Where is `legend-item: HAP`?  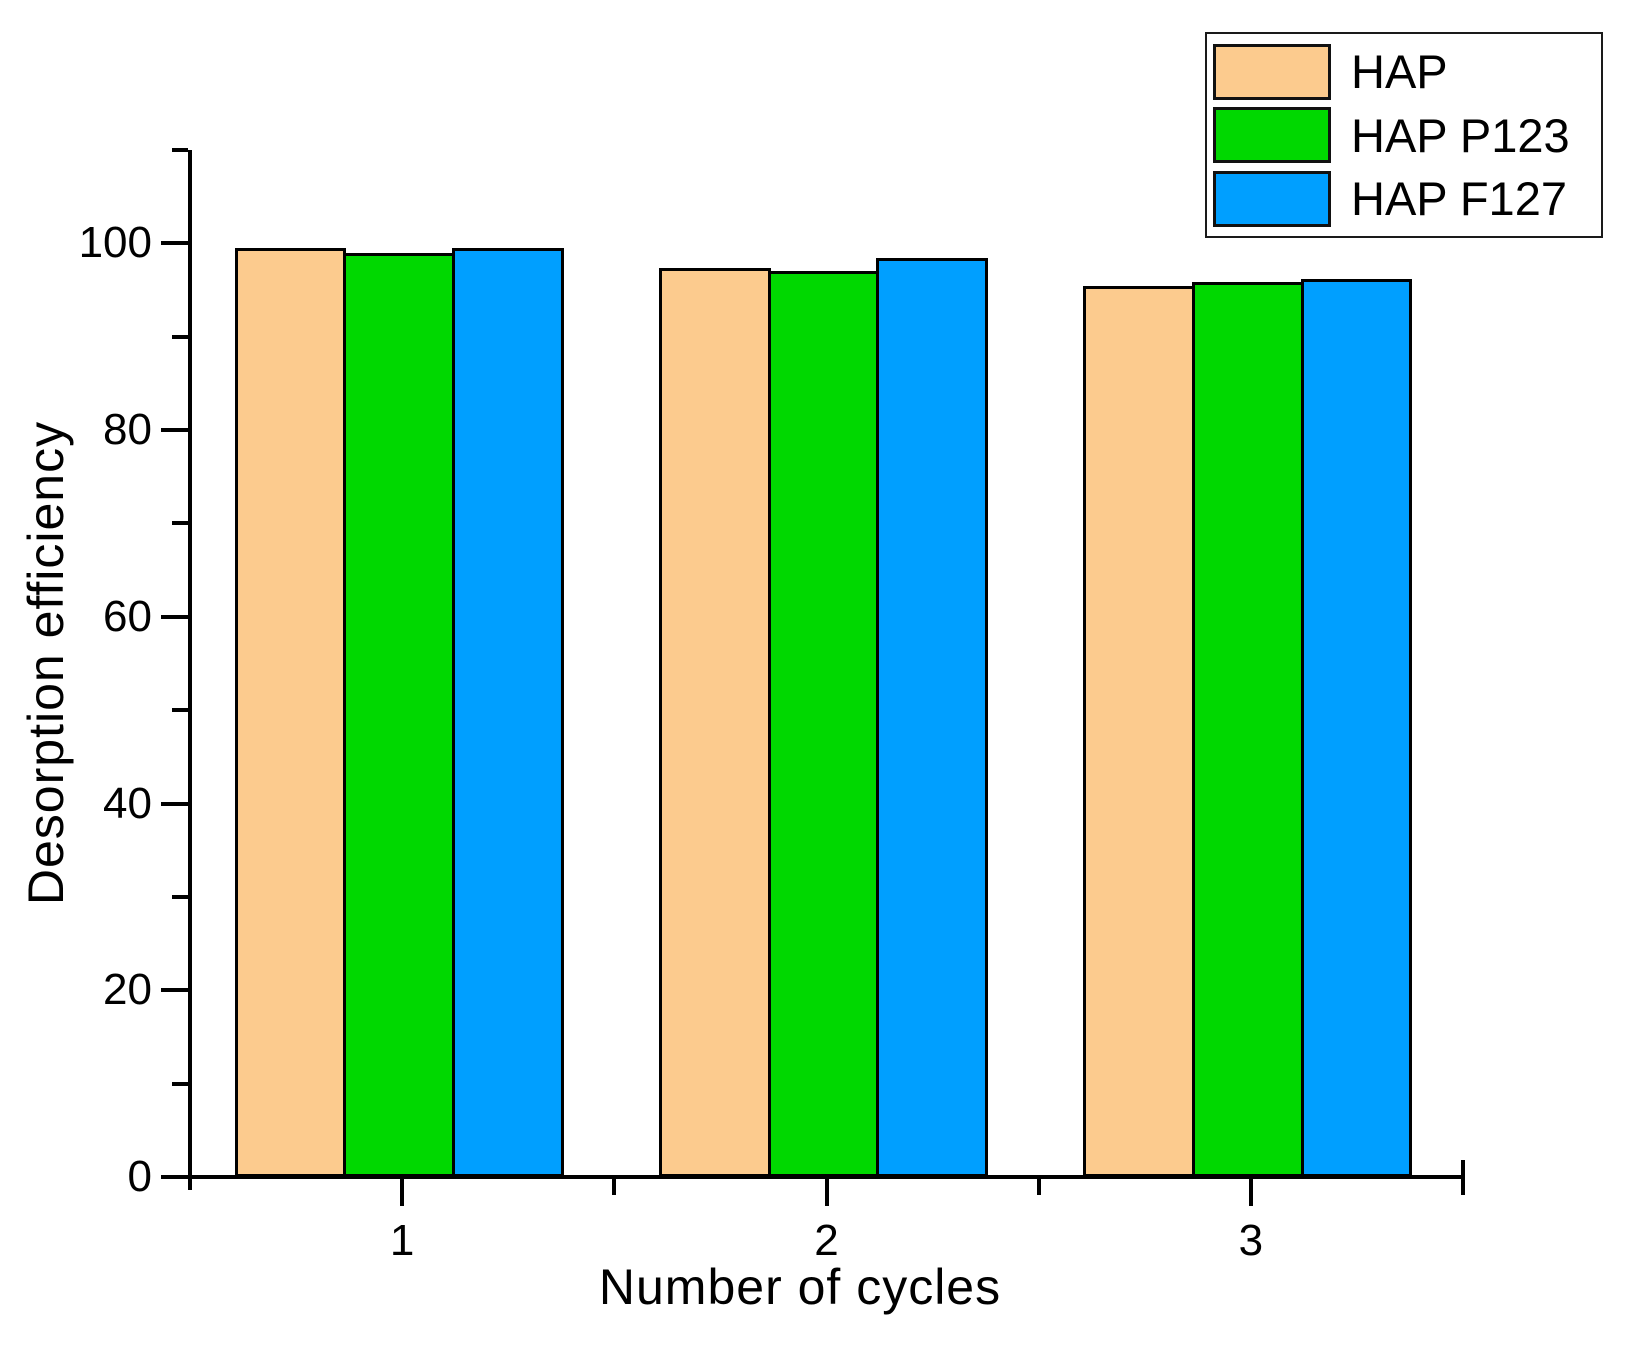 legend-item: HAP is located at coordinates (1404, 71).